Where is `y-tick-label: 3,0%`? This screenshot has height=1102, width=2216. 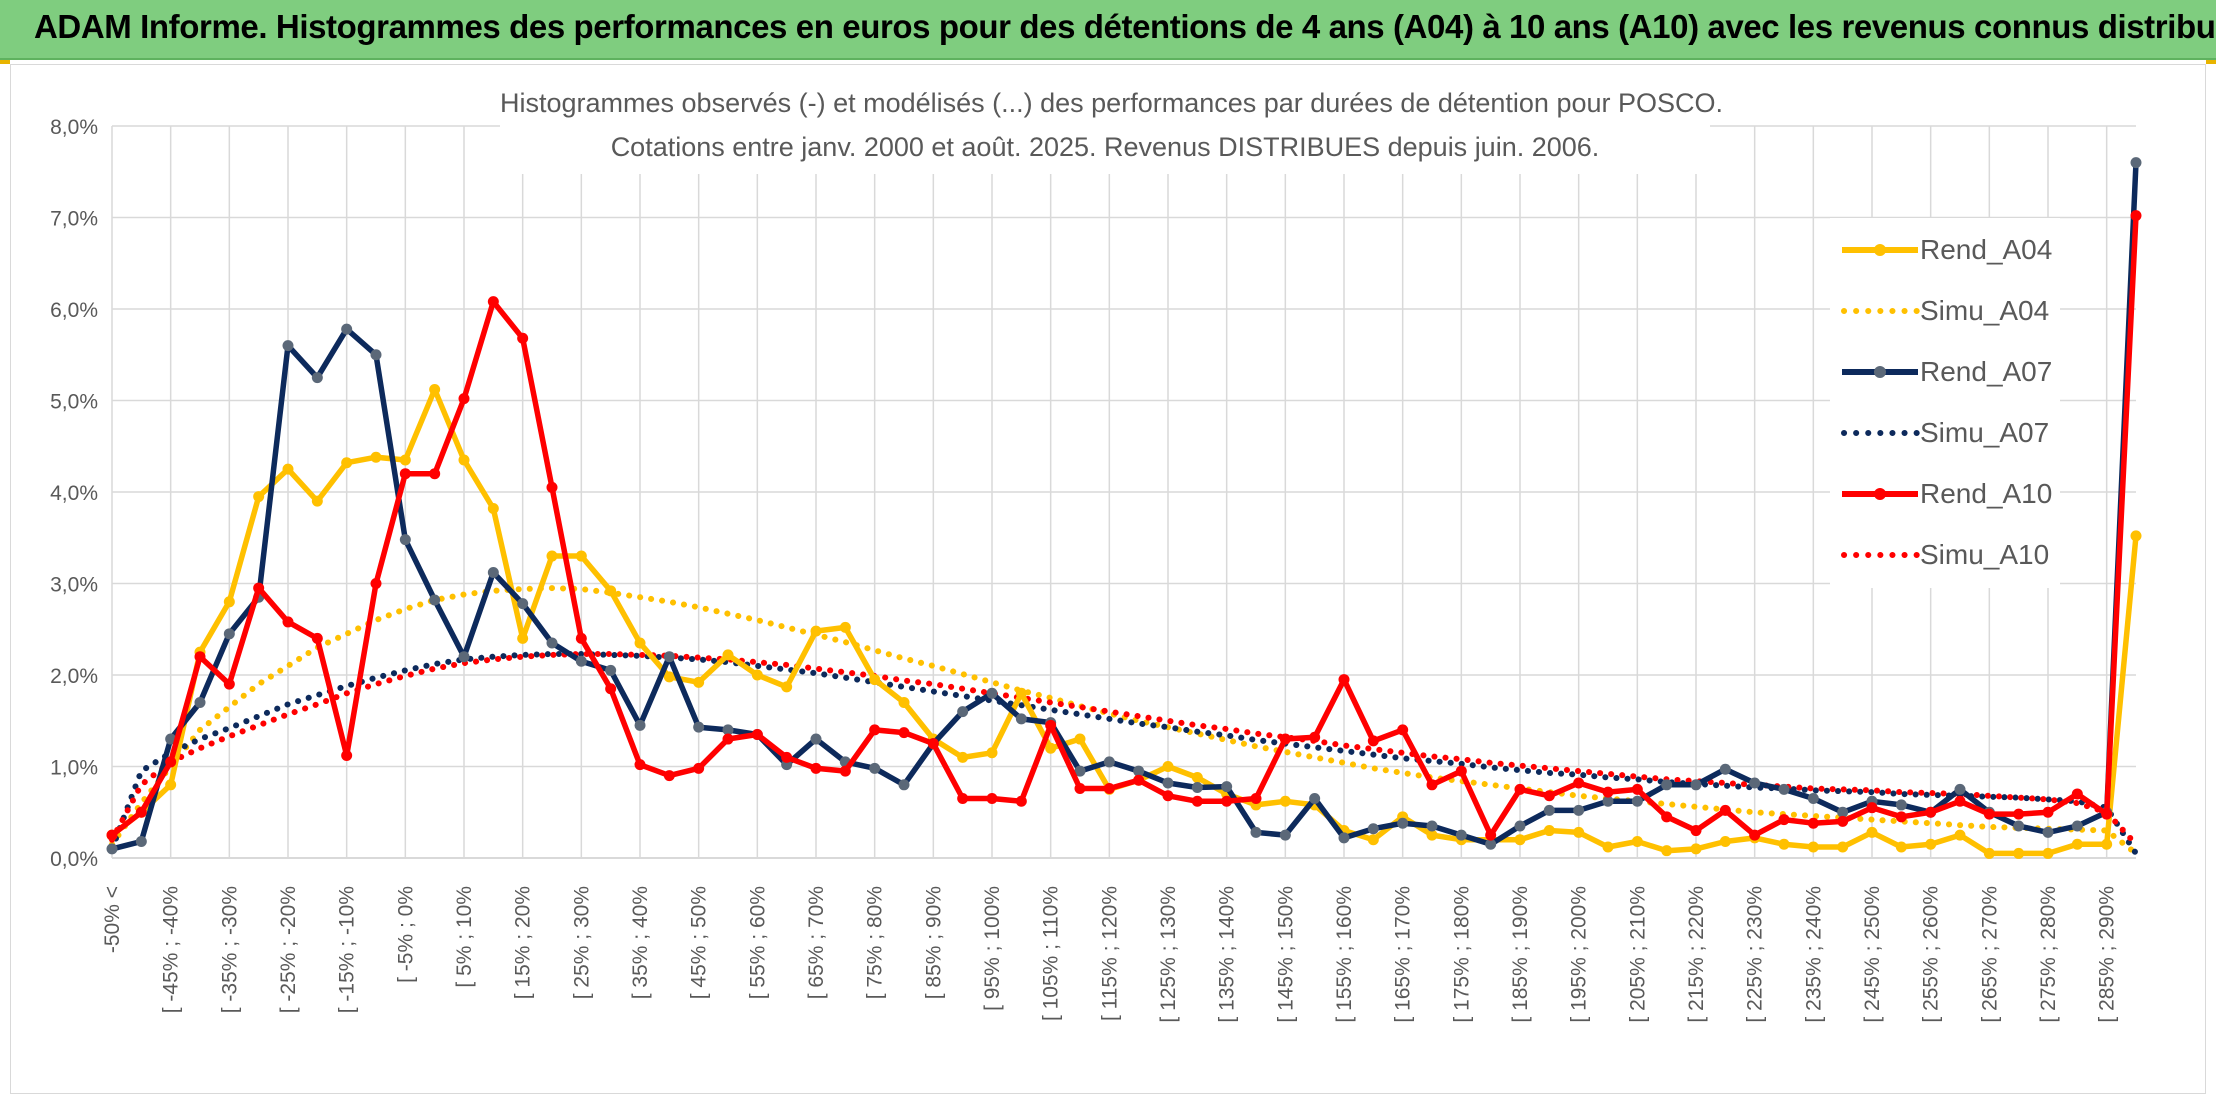
y-tick-label: 3,0% is located at coordinates (74, 585).